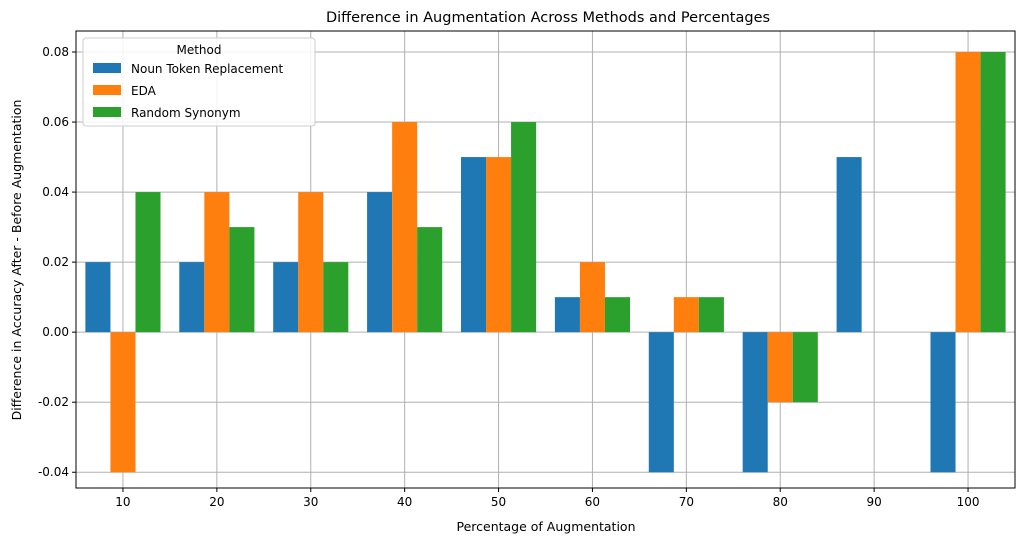 The height and width of the screenshot is (545, 1021). I want to click on x-tick-label: 70, so click(686, 502).